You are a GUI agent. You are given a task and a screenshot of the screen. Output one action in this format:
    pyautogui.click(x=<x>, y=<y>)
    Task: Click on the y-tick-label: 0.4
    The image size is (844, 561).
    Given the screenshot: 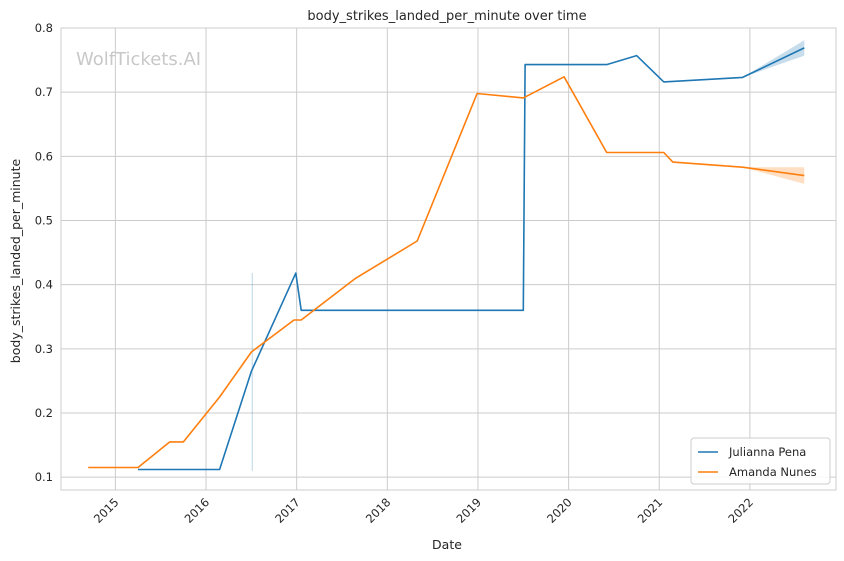 What is the action you would take?
    pyautogui.click(x=44, y=285)
    